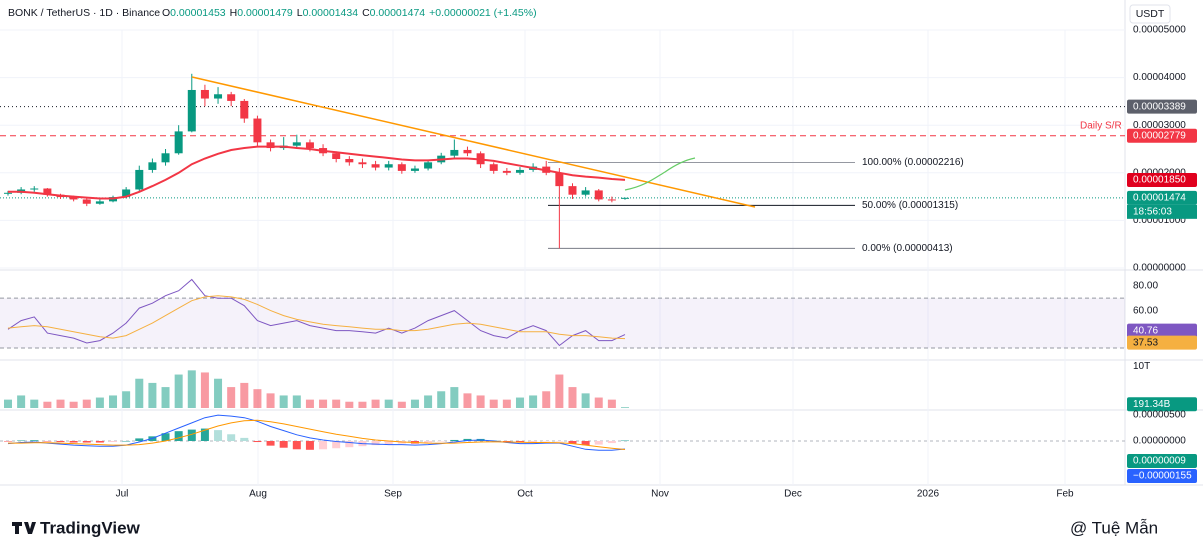 This screenshot has height=552, width=1203. I want to click on x-tick-label: Aug, so click(258, 494).